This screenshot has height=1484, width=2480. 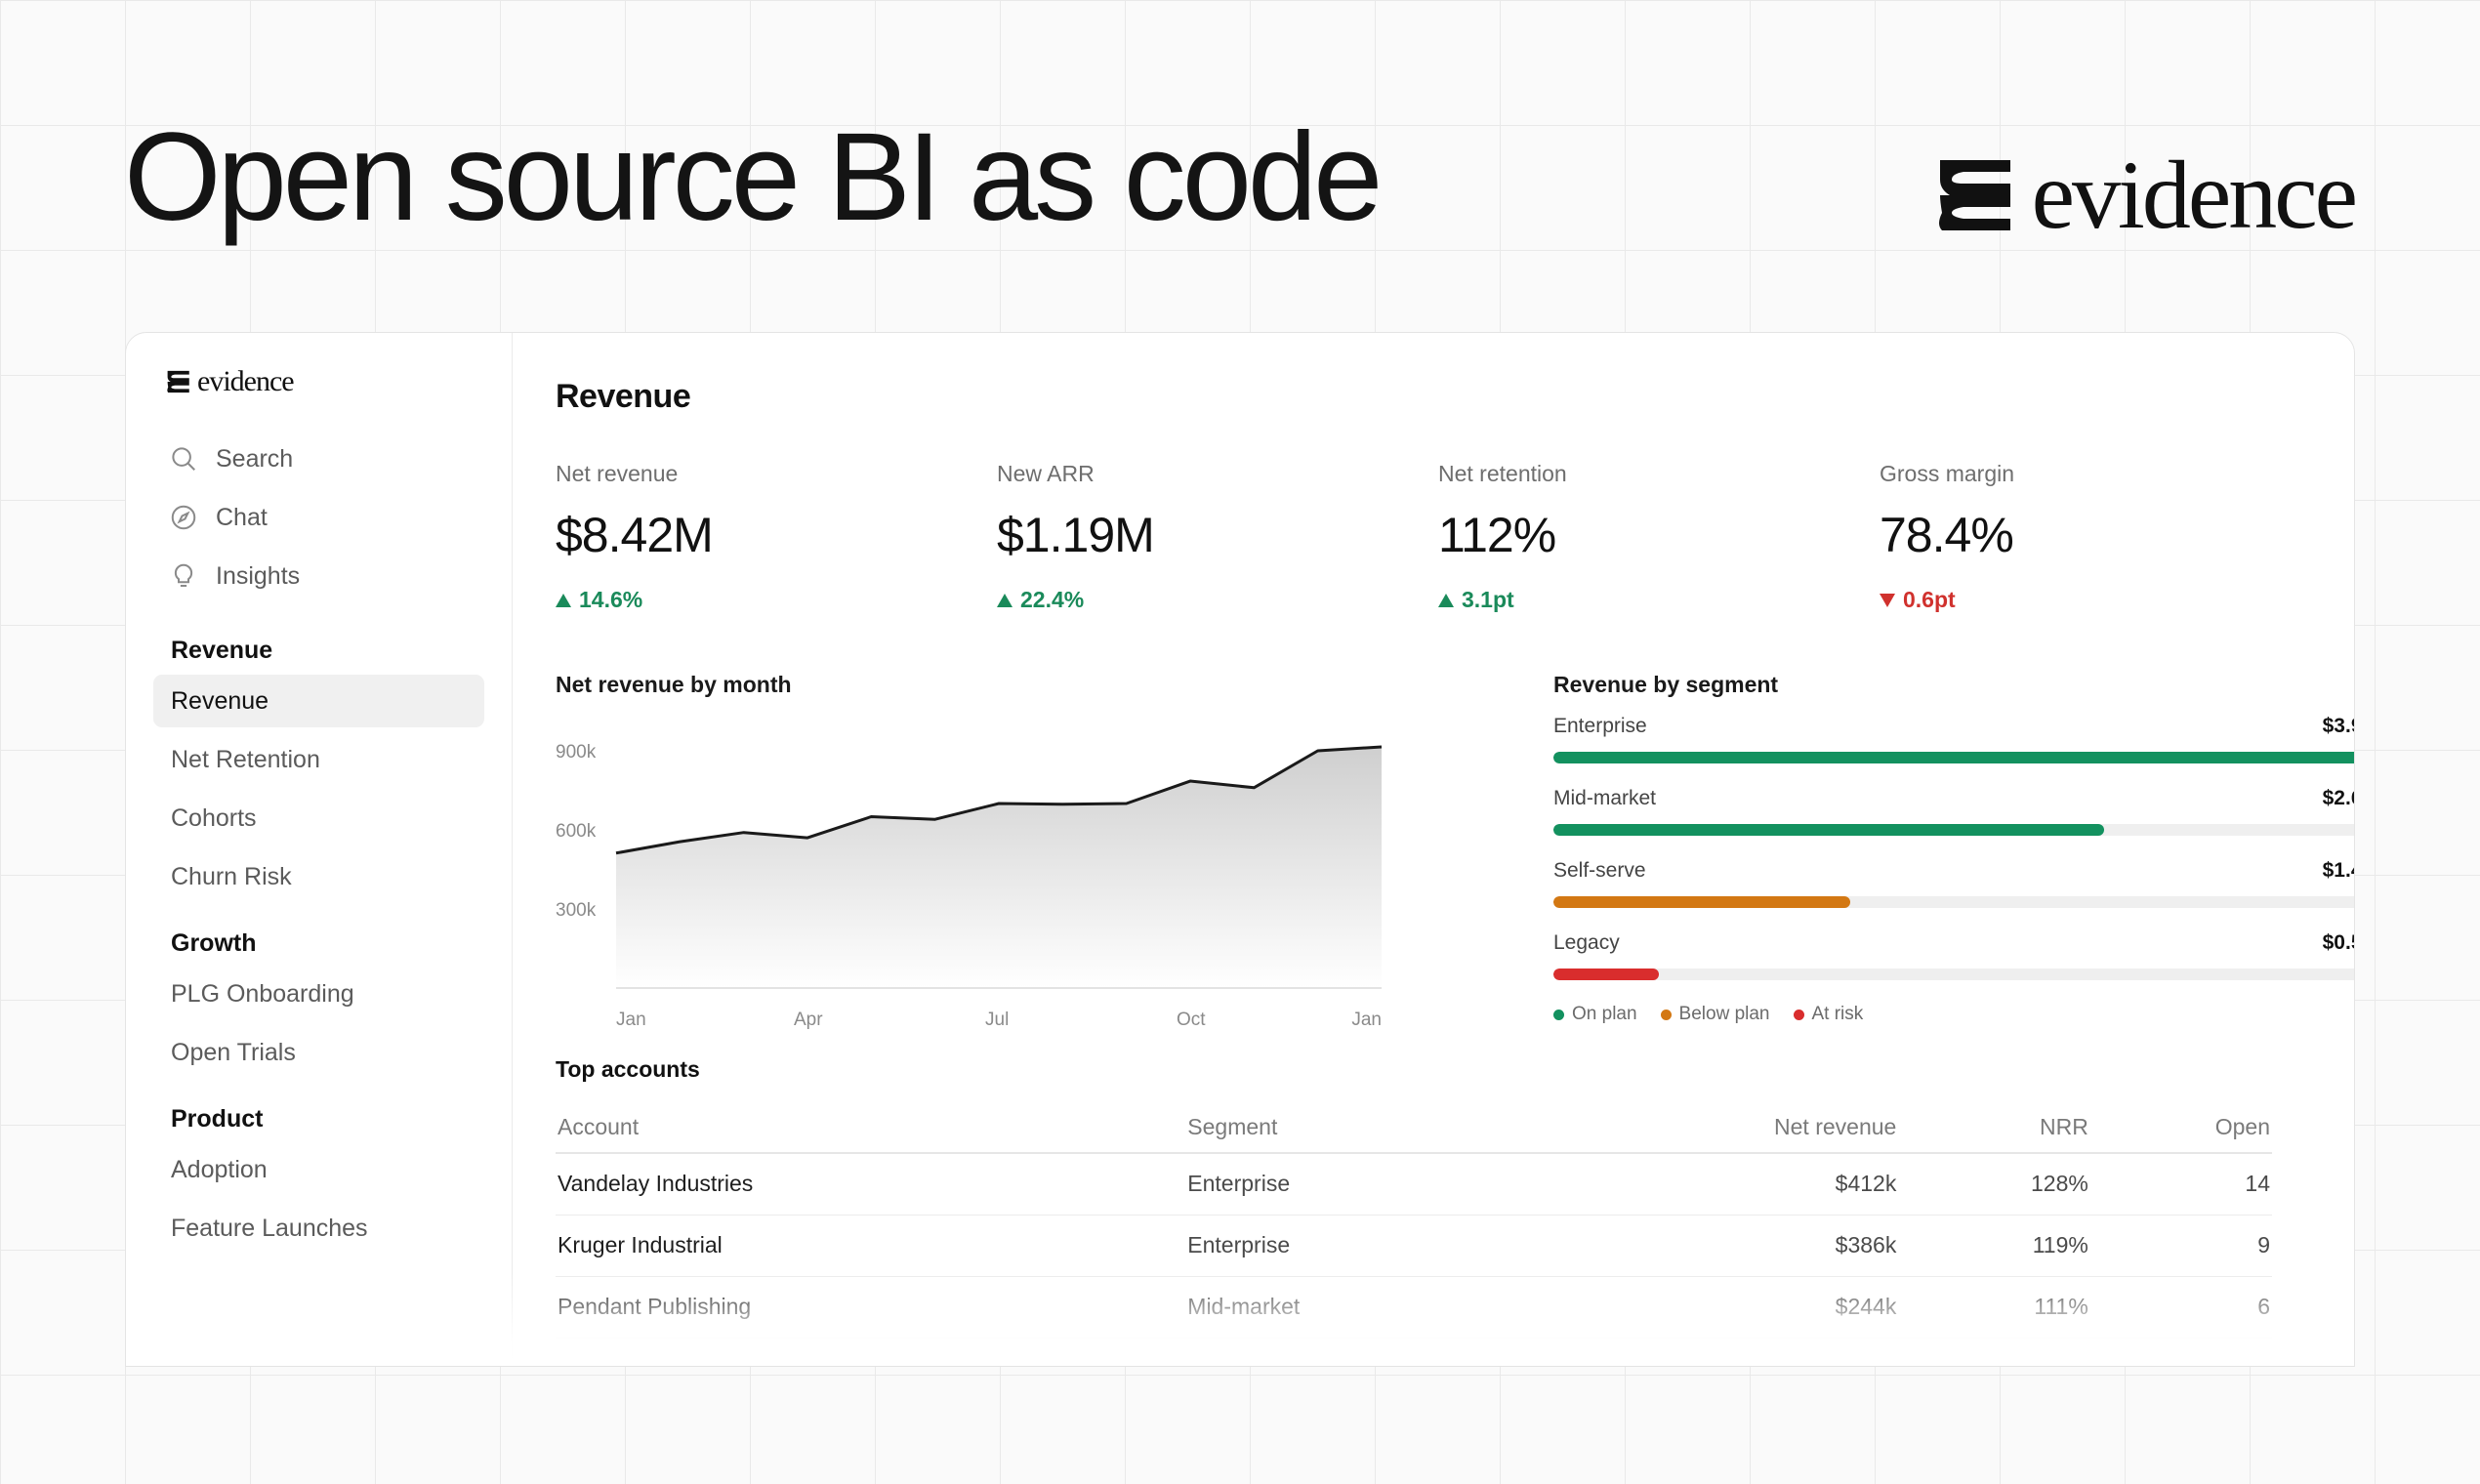 I want to click on sidebar-section-growth: Growth, so click(x=214, y=943).